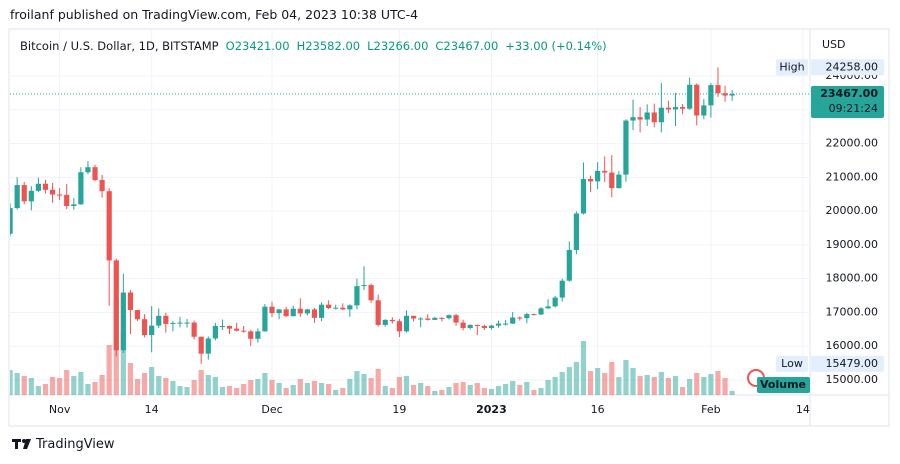 This screenshot has height=464, width=900. I want to click on ohlc-value: 23421.00, so click(262, 46).